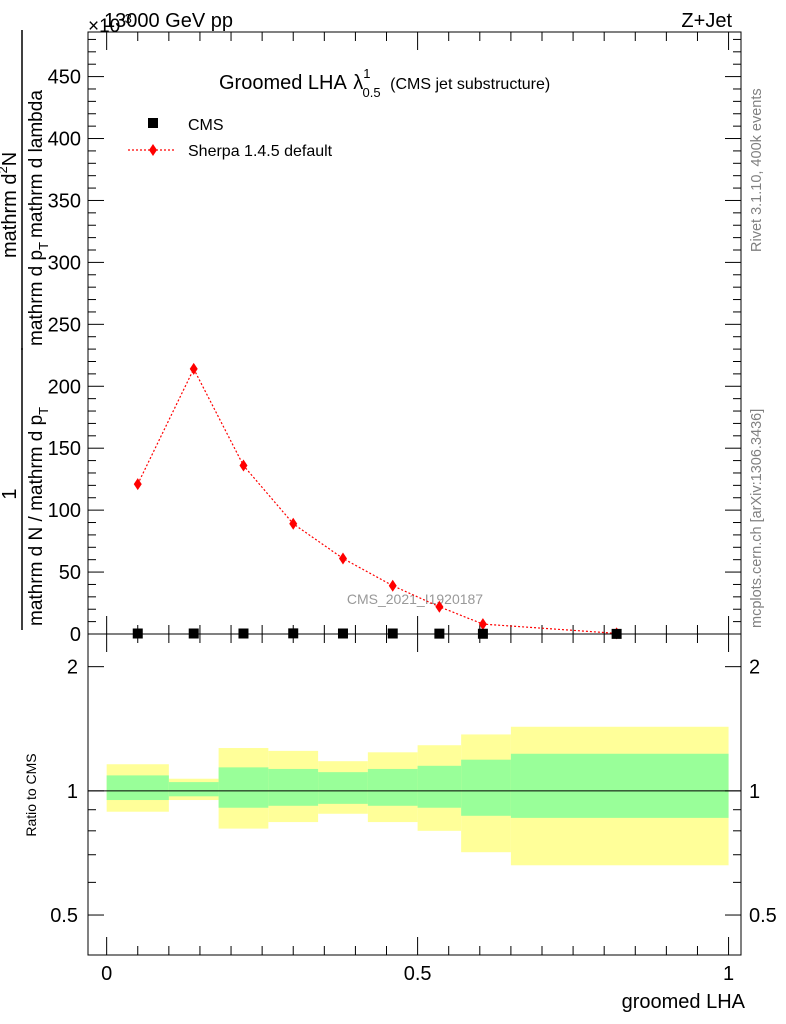 This screenshot has width=786, height=1024. I want to click on process-label: Z+Jet, so click(706, 21).